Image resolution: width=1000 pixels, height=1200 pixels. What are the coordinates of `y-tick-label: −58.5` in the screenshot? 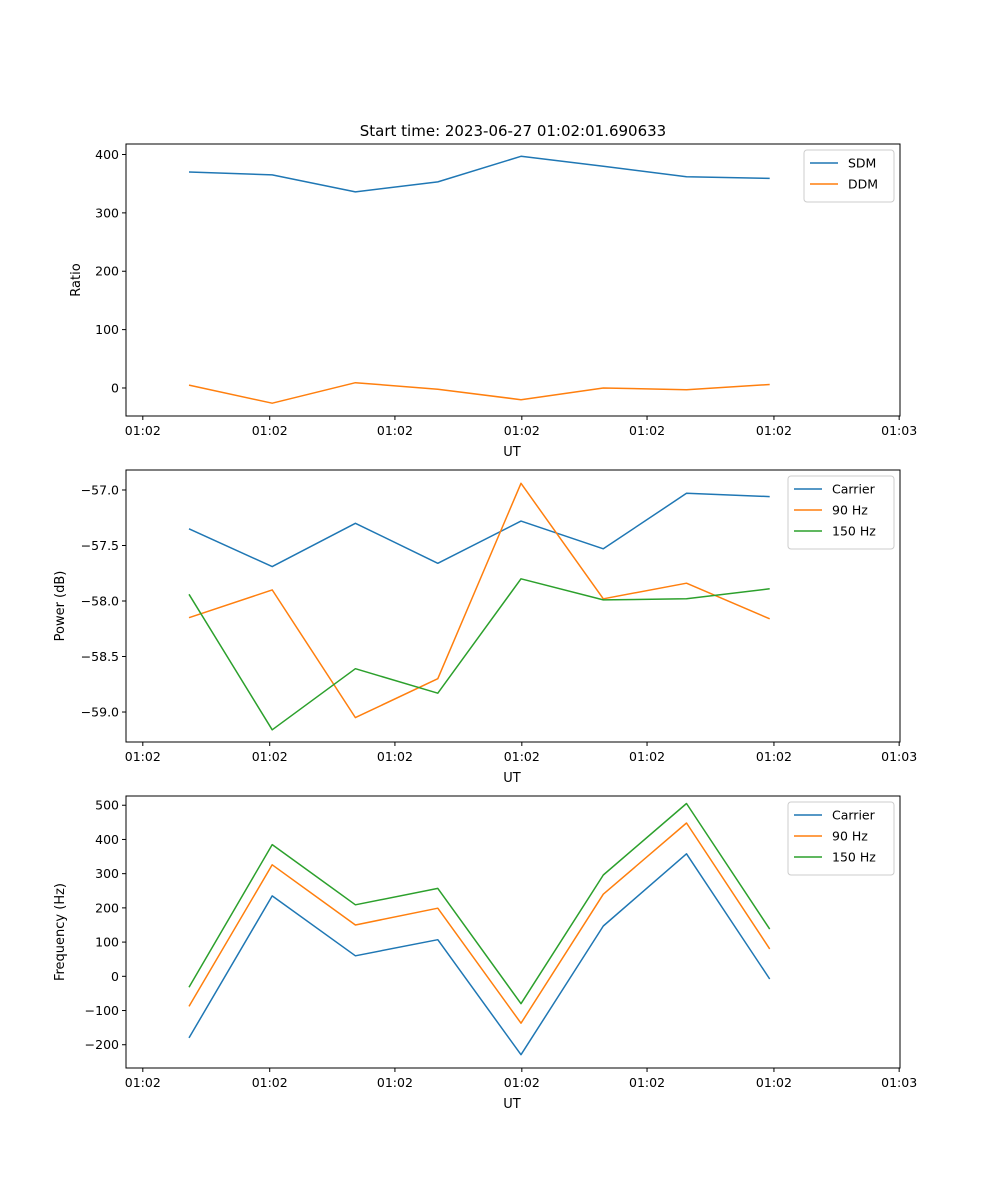 It's located at (100, 656).